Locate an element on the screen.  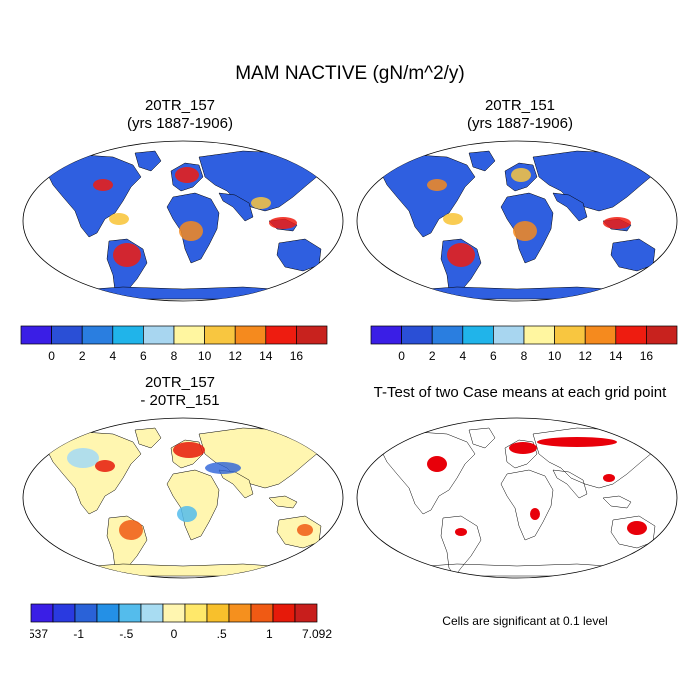
panel-title-difference: 20TR_157 - 20TR_151 is located at coordinates (180, 392).